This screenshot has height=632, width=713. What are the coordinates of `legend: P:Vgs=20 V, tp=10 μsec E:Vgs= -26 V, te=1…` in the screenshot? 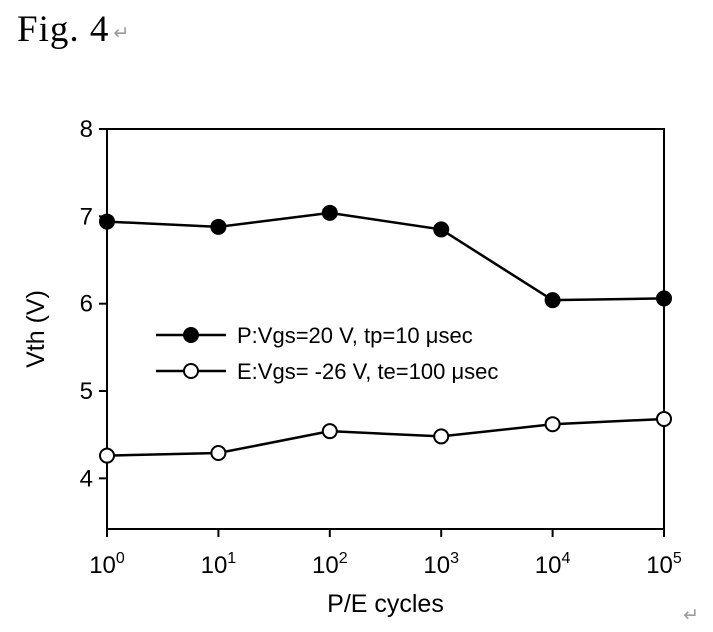 It's located at (327, 353).